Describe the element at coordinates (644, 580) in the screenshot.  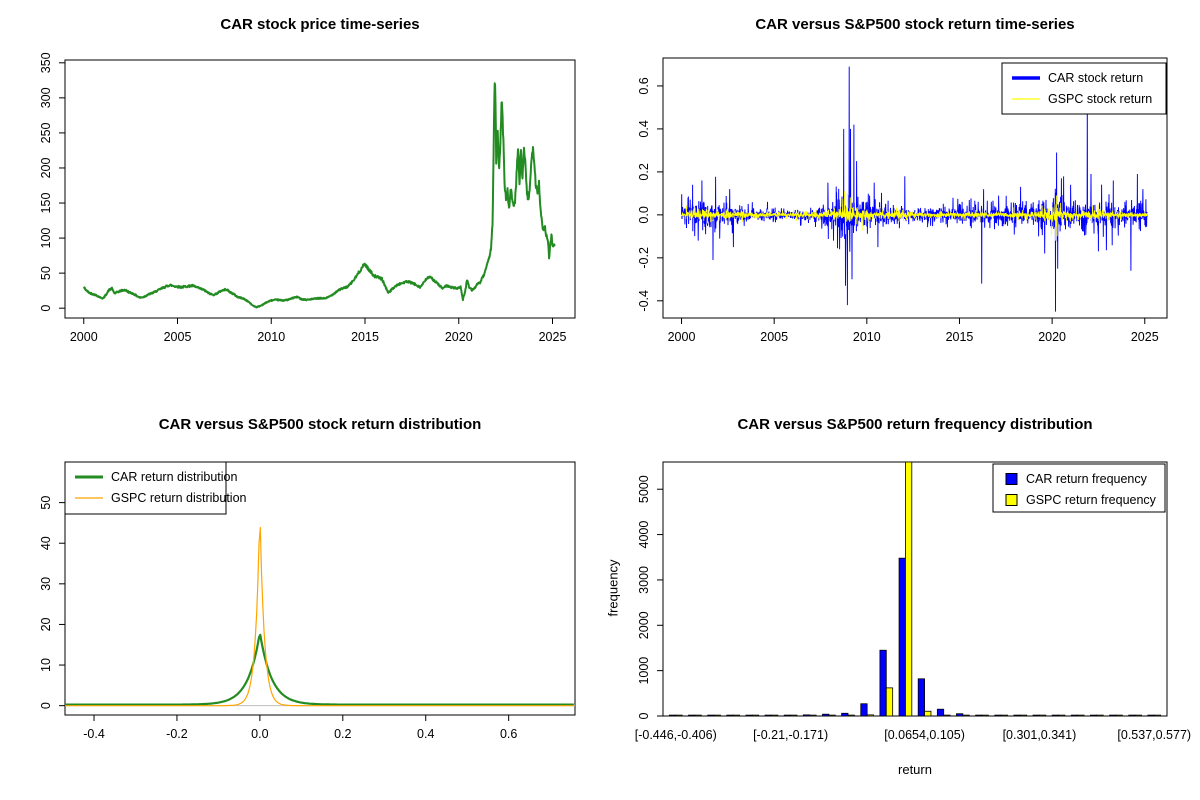
I see `y-tick-label: 3000` at that location.